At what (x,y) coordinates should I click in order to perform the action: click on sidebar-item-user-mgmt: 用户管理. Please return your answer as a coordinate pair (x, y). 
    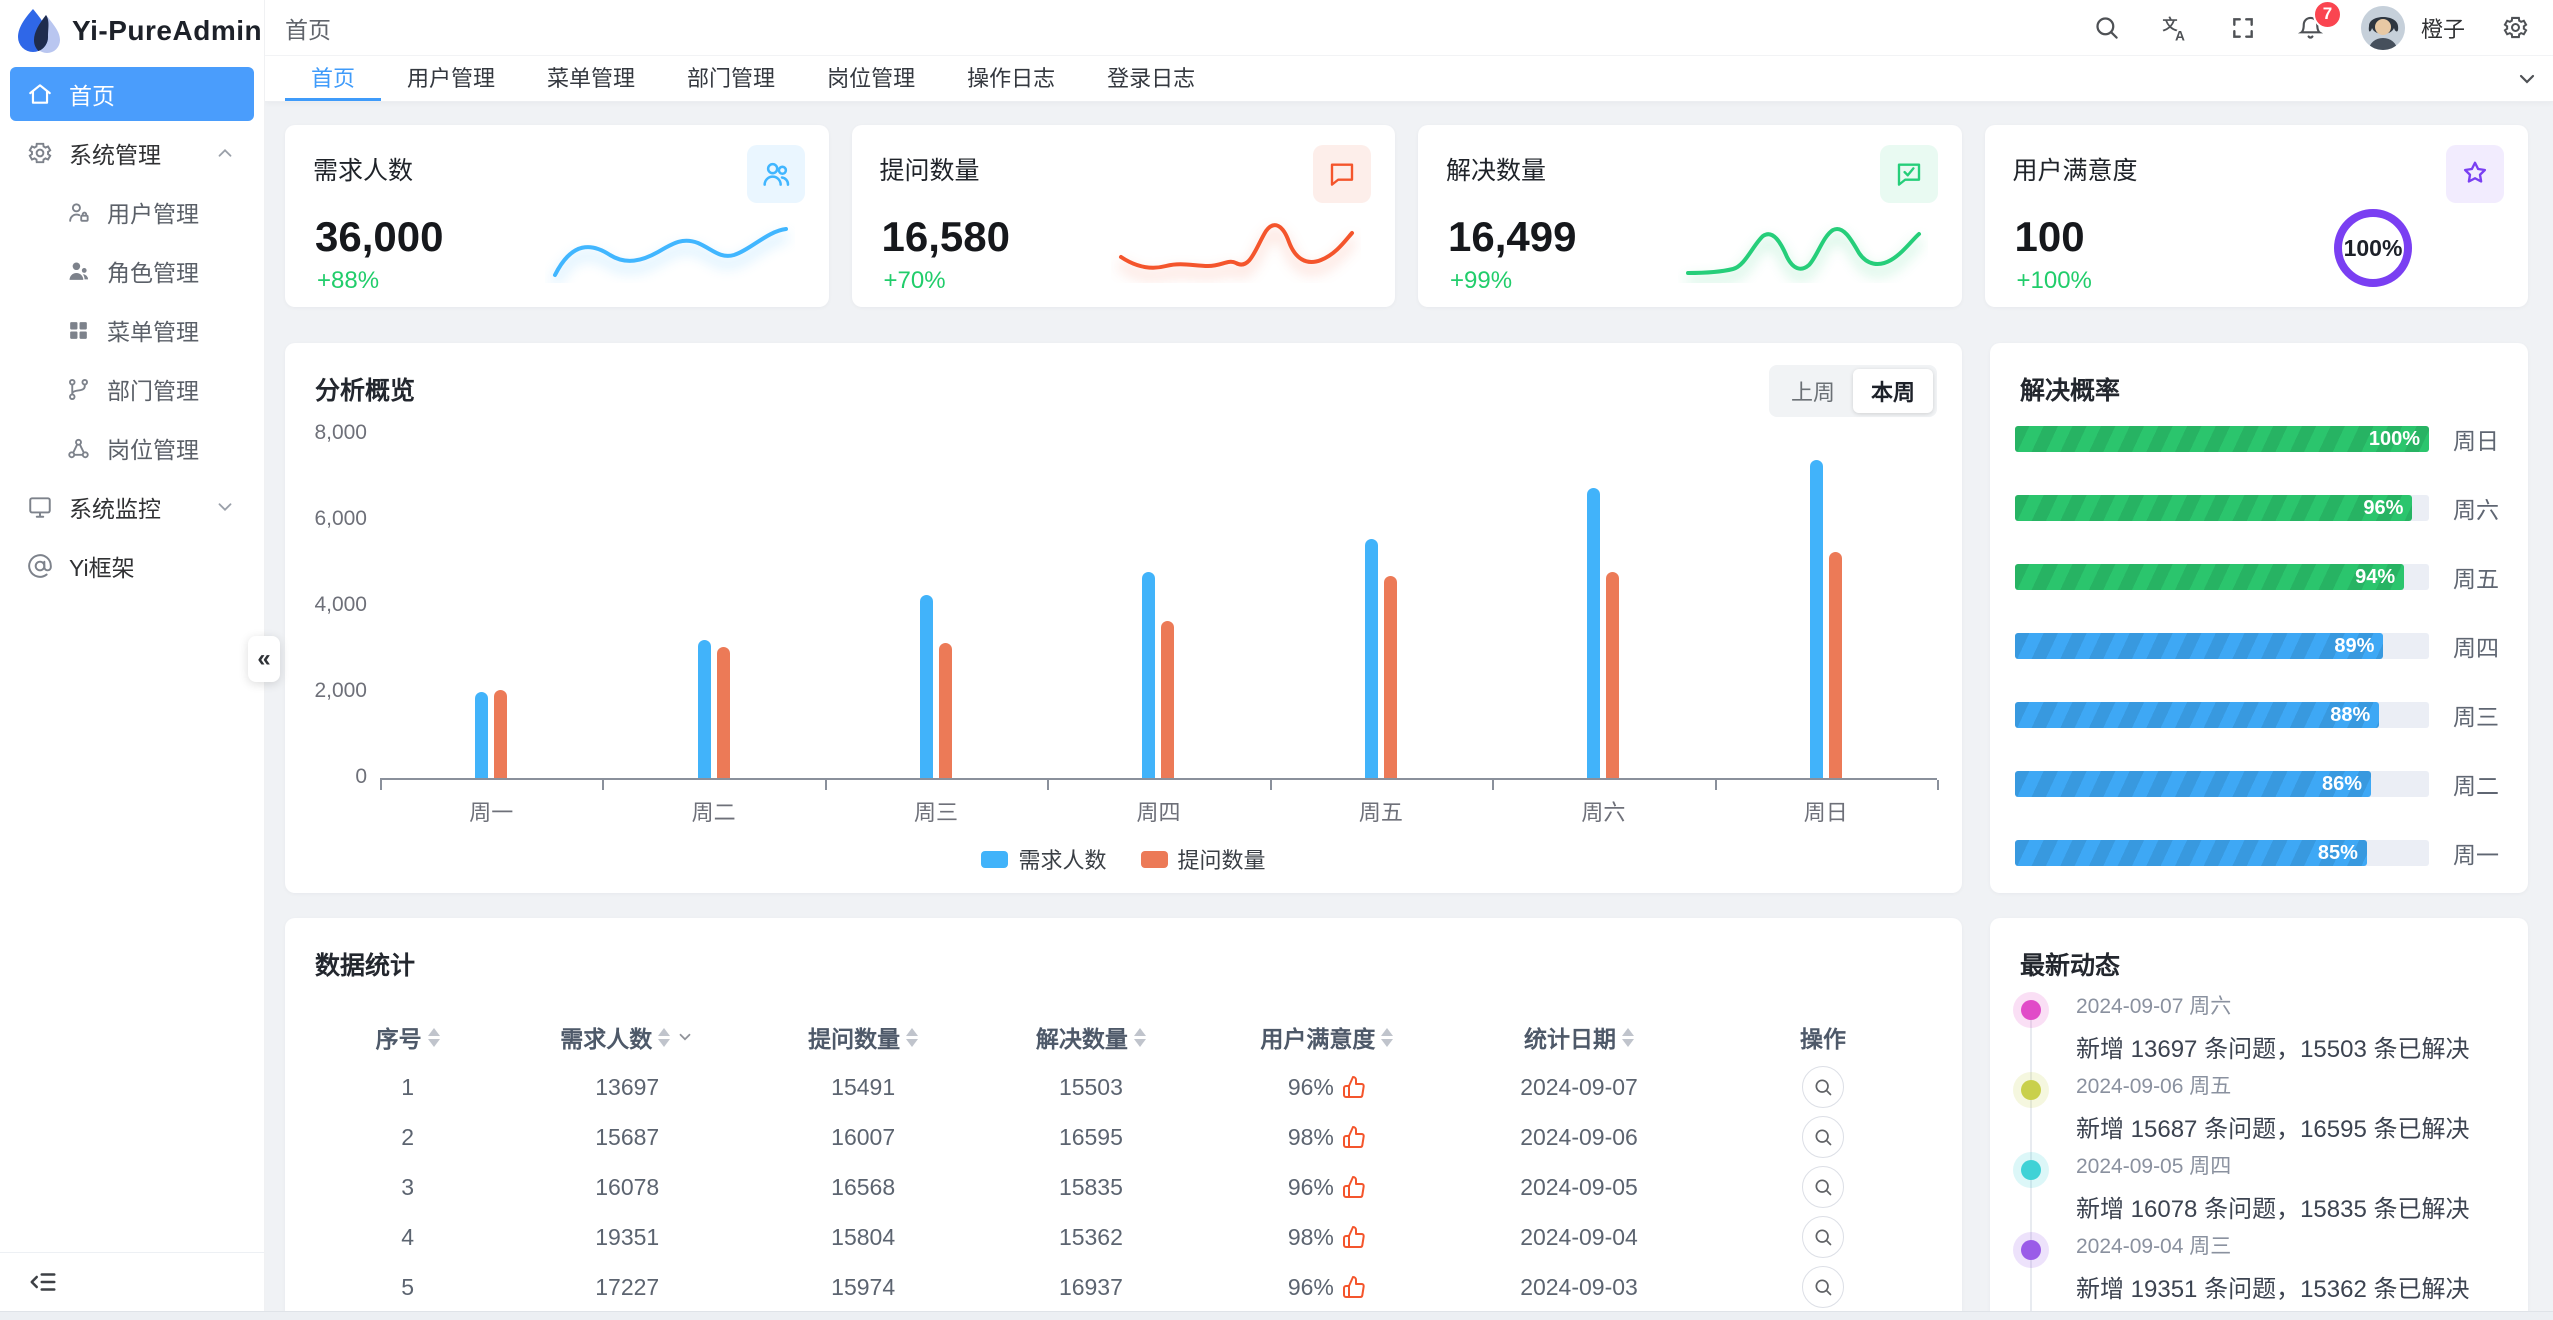
    Looking at the image, I should click on (132, 212).